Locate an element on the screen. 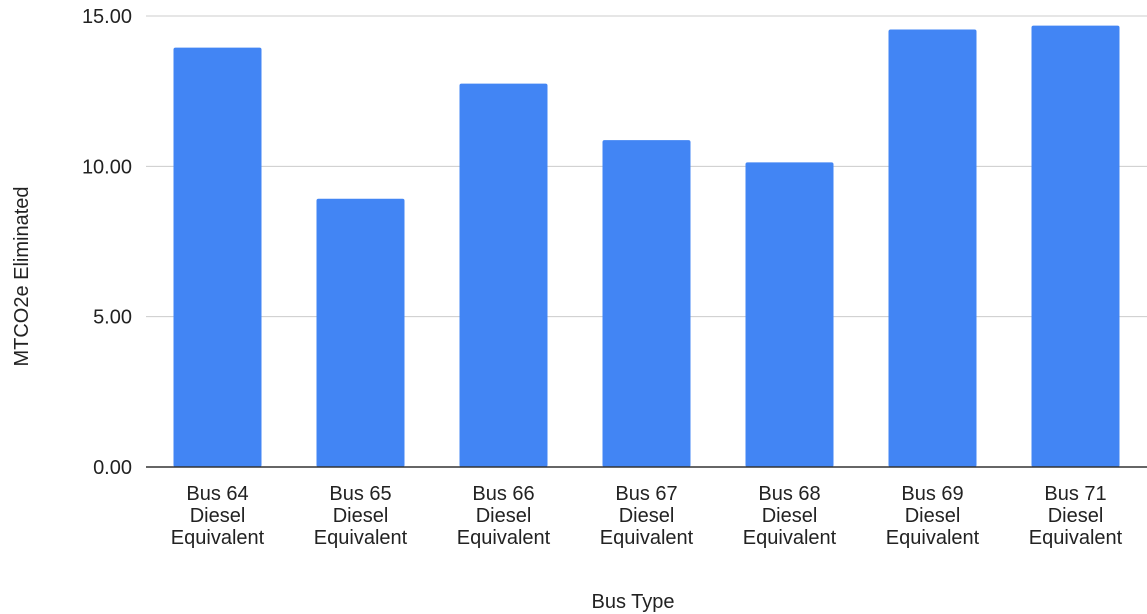 This screenshot has height=614, width=1147. y-tick-label: 0.00 is located at coordinates (112, 468).